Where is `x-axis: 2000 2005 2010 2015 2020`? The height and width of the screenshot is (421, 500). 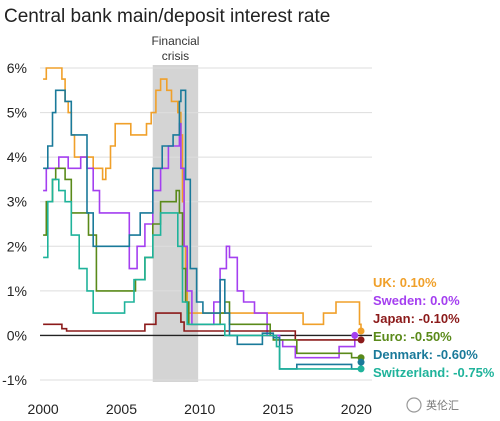
x-axis: 2000 2005 2010 2015 2020 is located at coordinates (200, 409).